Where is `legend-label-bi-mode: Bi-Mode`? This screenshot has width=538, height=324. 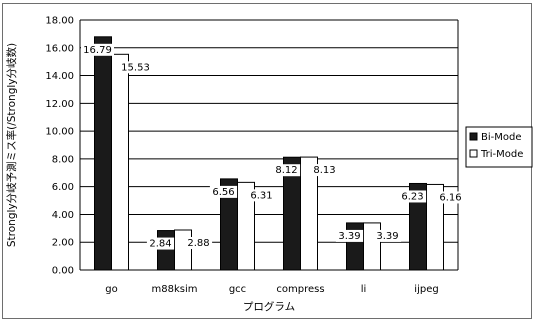 legend-label-bi-mode: Bi-Mode is located at coordinates (501, 137).